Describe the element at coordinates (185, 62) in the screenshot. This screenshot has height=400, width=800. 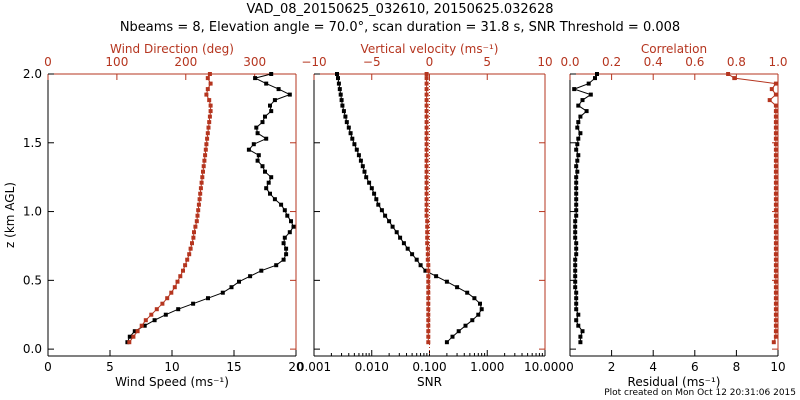
I see `panel-1-top-tick-label: 200` at that location.